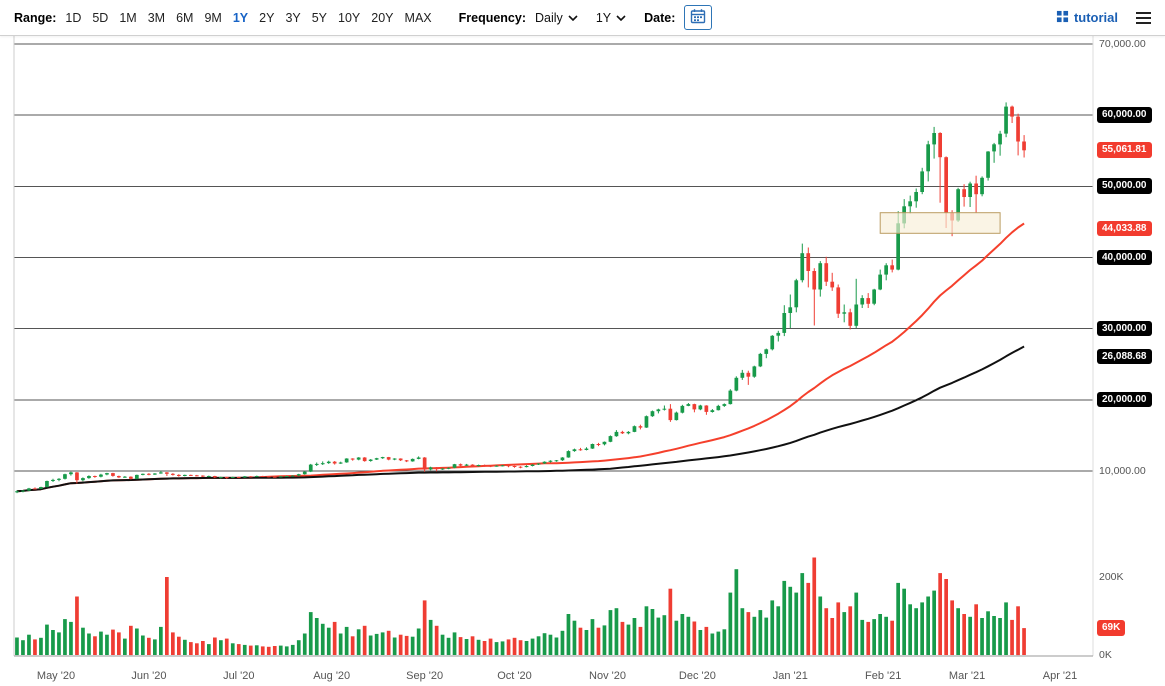  I want to click on x-axis-label: Dec '20, so click(697, 676).